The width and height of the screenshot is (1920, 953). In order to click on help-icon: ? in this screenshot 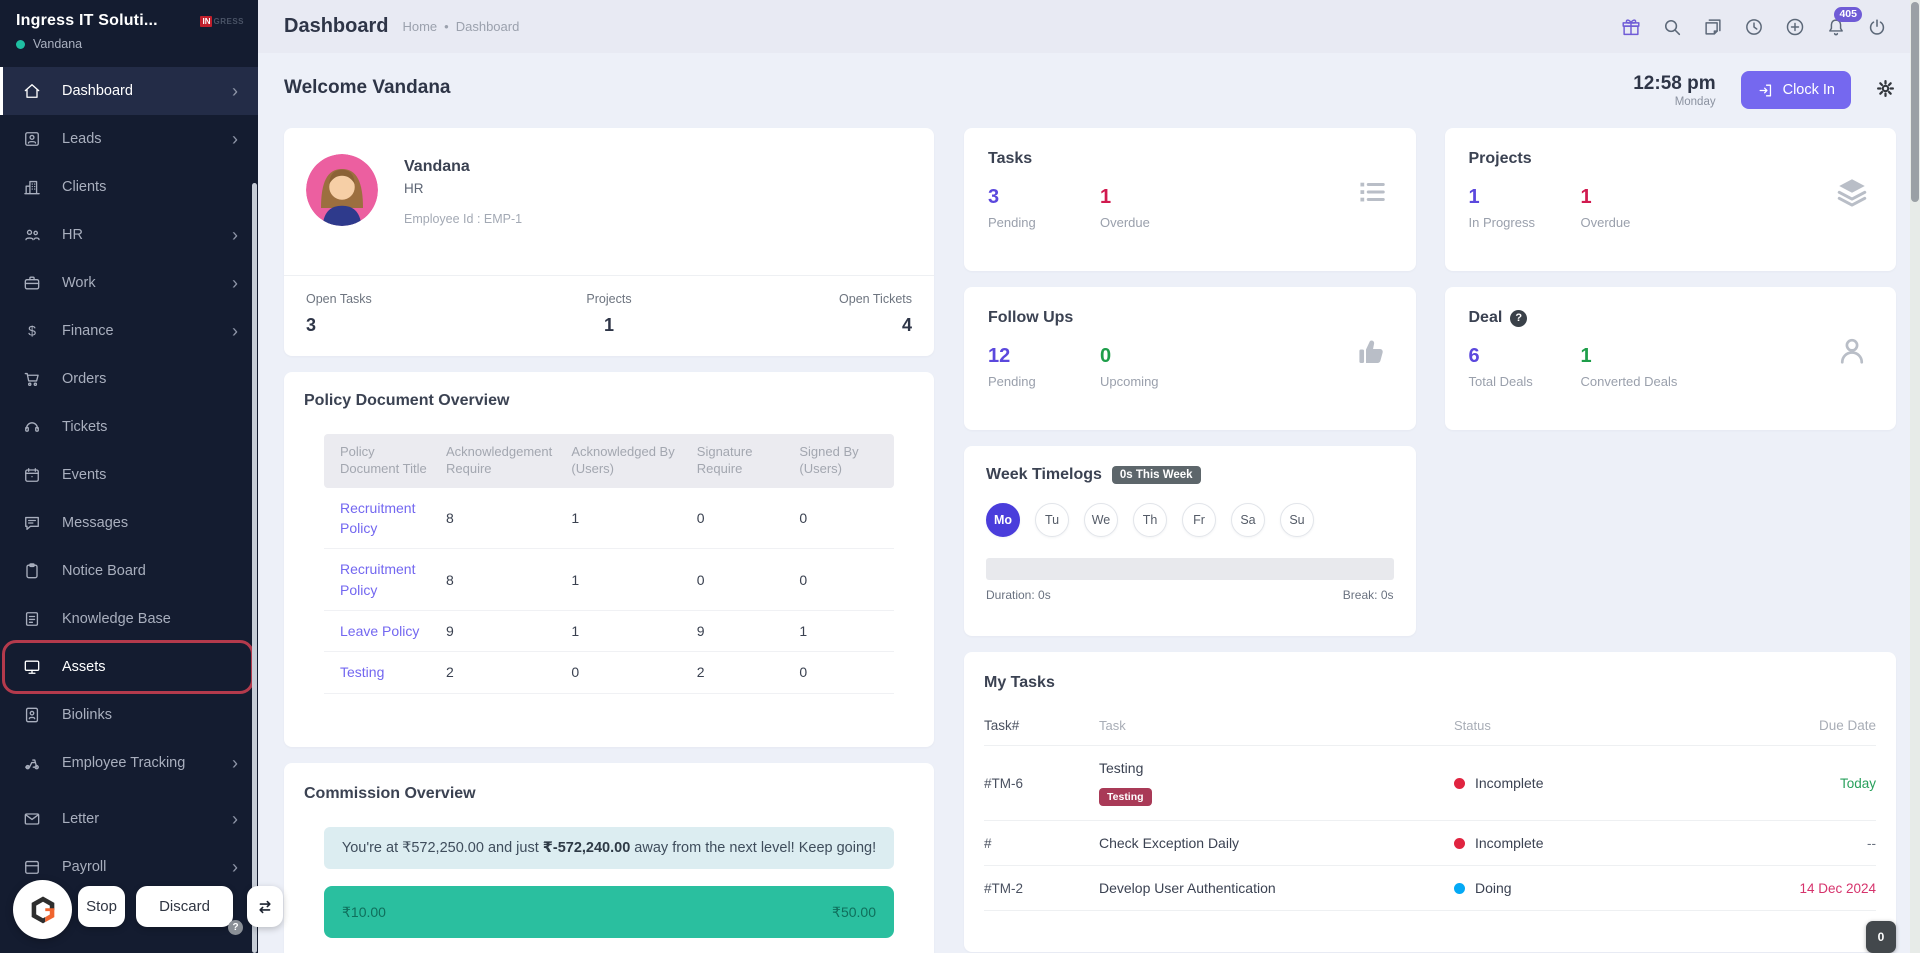, I will do `click(1519, 318)`.